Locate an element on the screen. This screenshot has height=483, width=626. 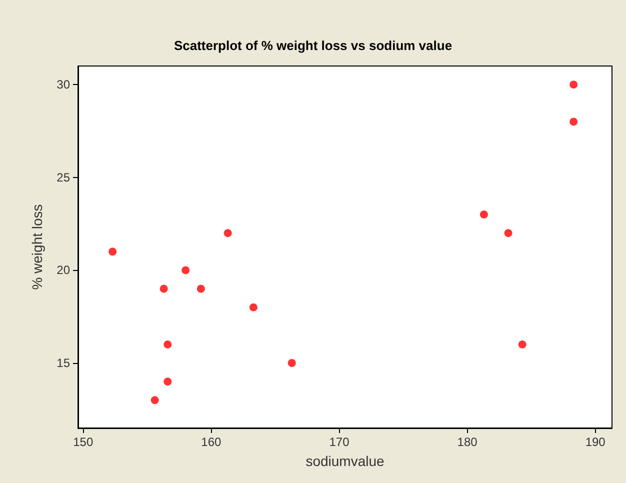
y-tick-label: 20 is located at coordinates (63, 270).